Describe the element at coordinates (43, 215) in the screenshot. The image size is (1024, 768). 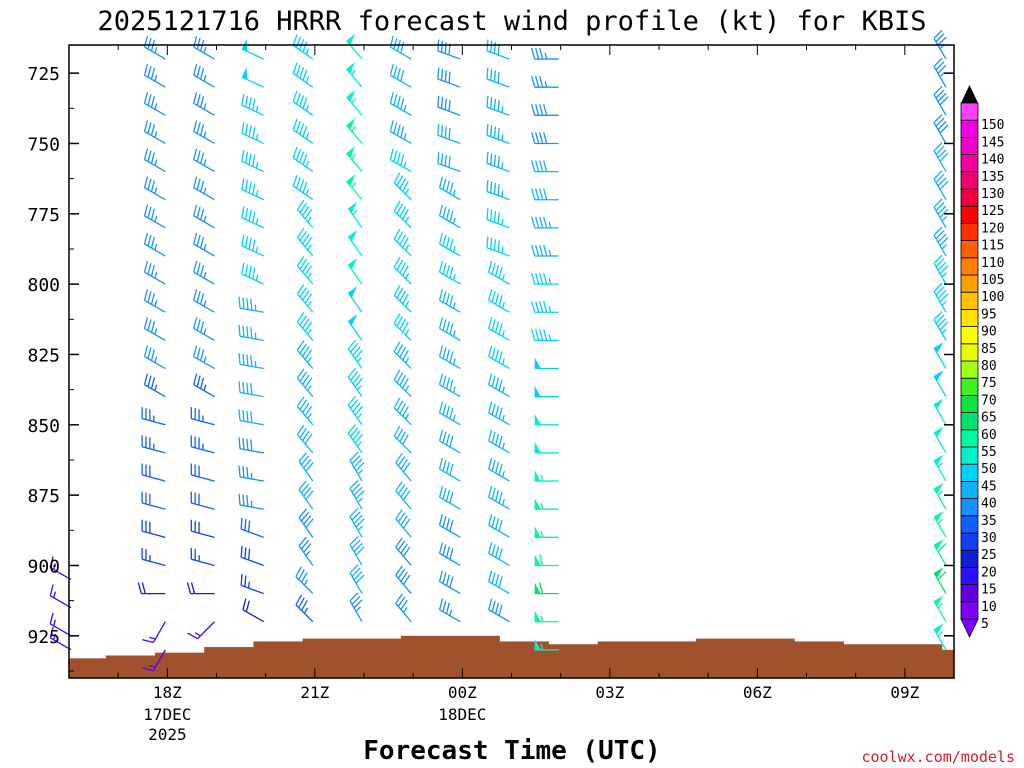
I see `y-tick-label: 775` at that location.